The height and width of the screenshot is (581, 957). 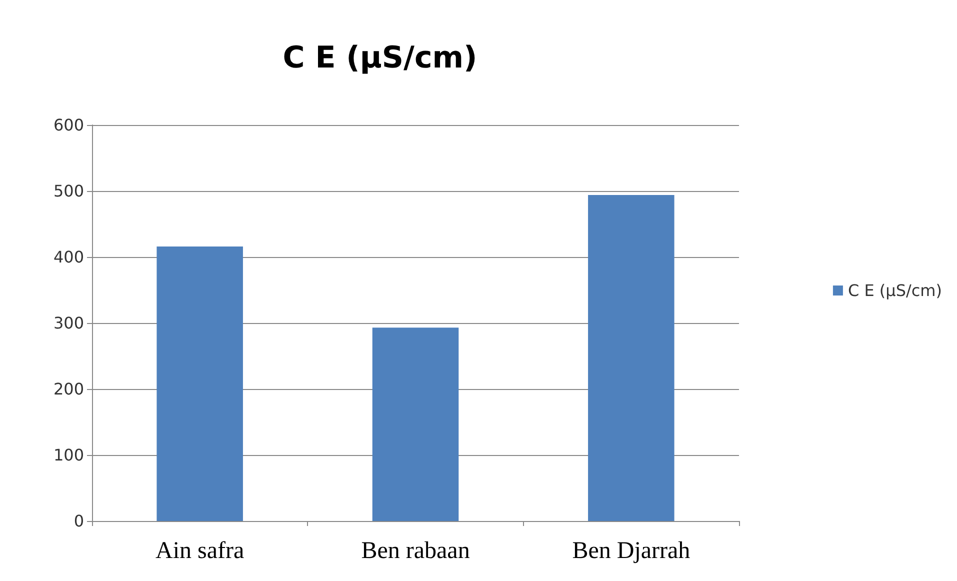 What do you see at coordinates (631, 551) in the screenshot?
I see `x-tick-label: Ben Djarrah` at bounding box center [631, 551].